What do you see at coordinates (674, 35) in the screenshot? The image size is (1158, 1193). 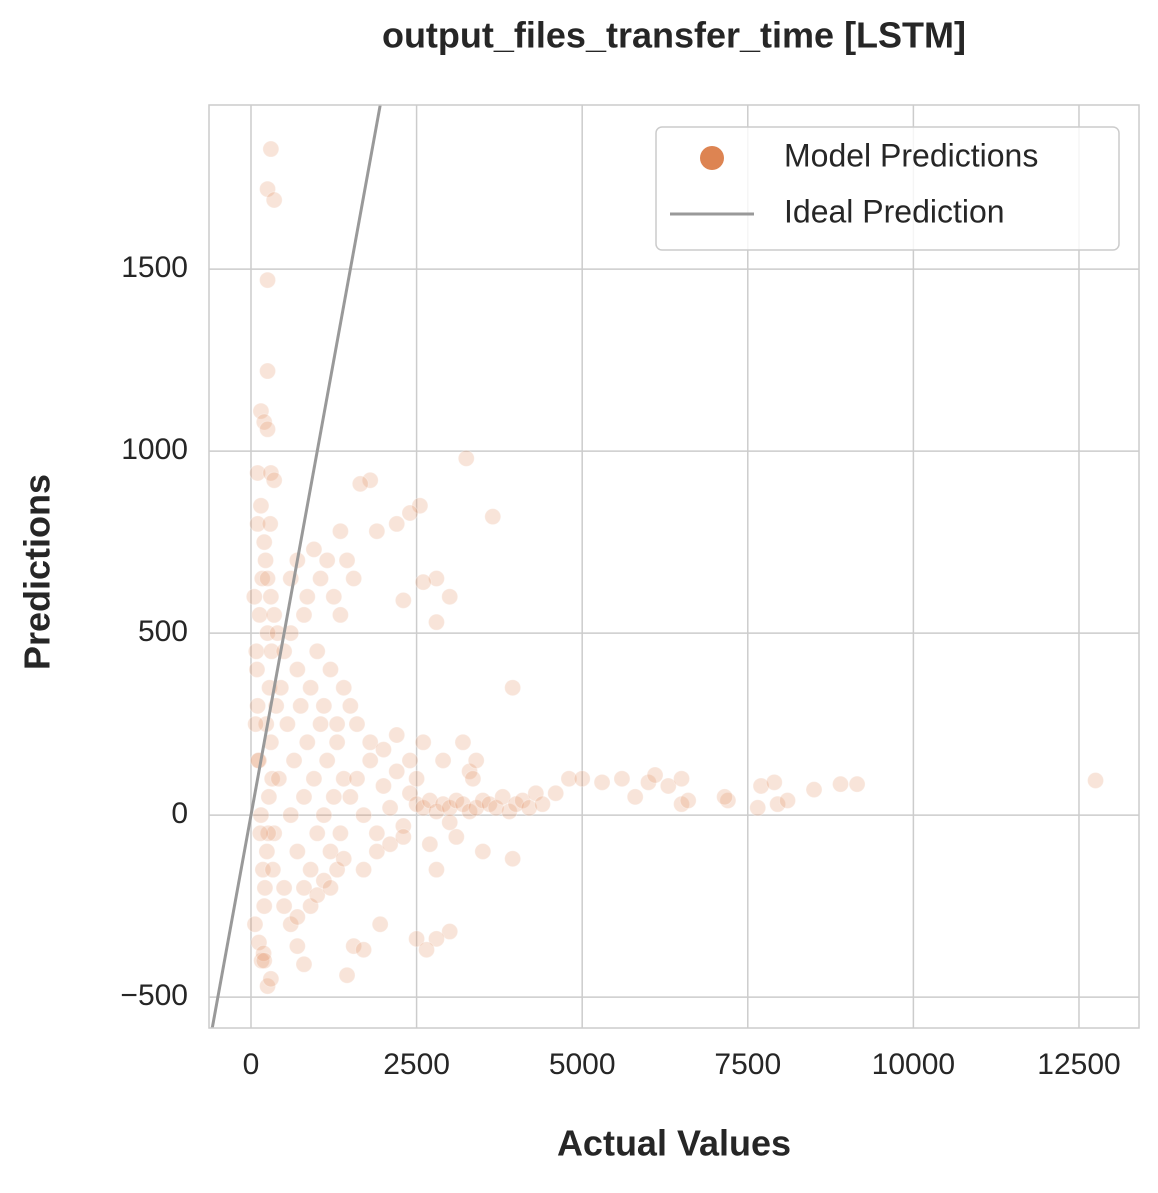 I see `chart-title: output_files_transfer_time [LSTM]` at bounding box center [674, 35].